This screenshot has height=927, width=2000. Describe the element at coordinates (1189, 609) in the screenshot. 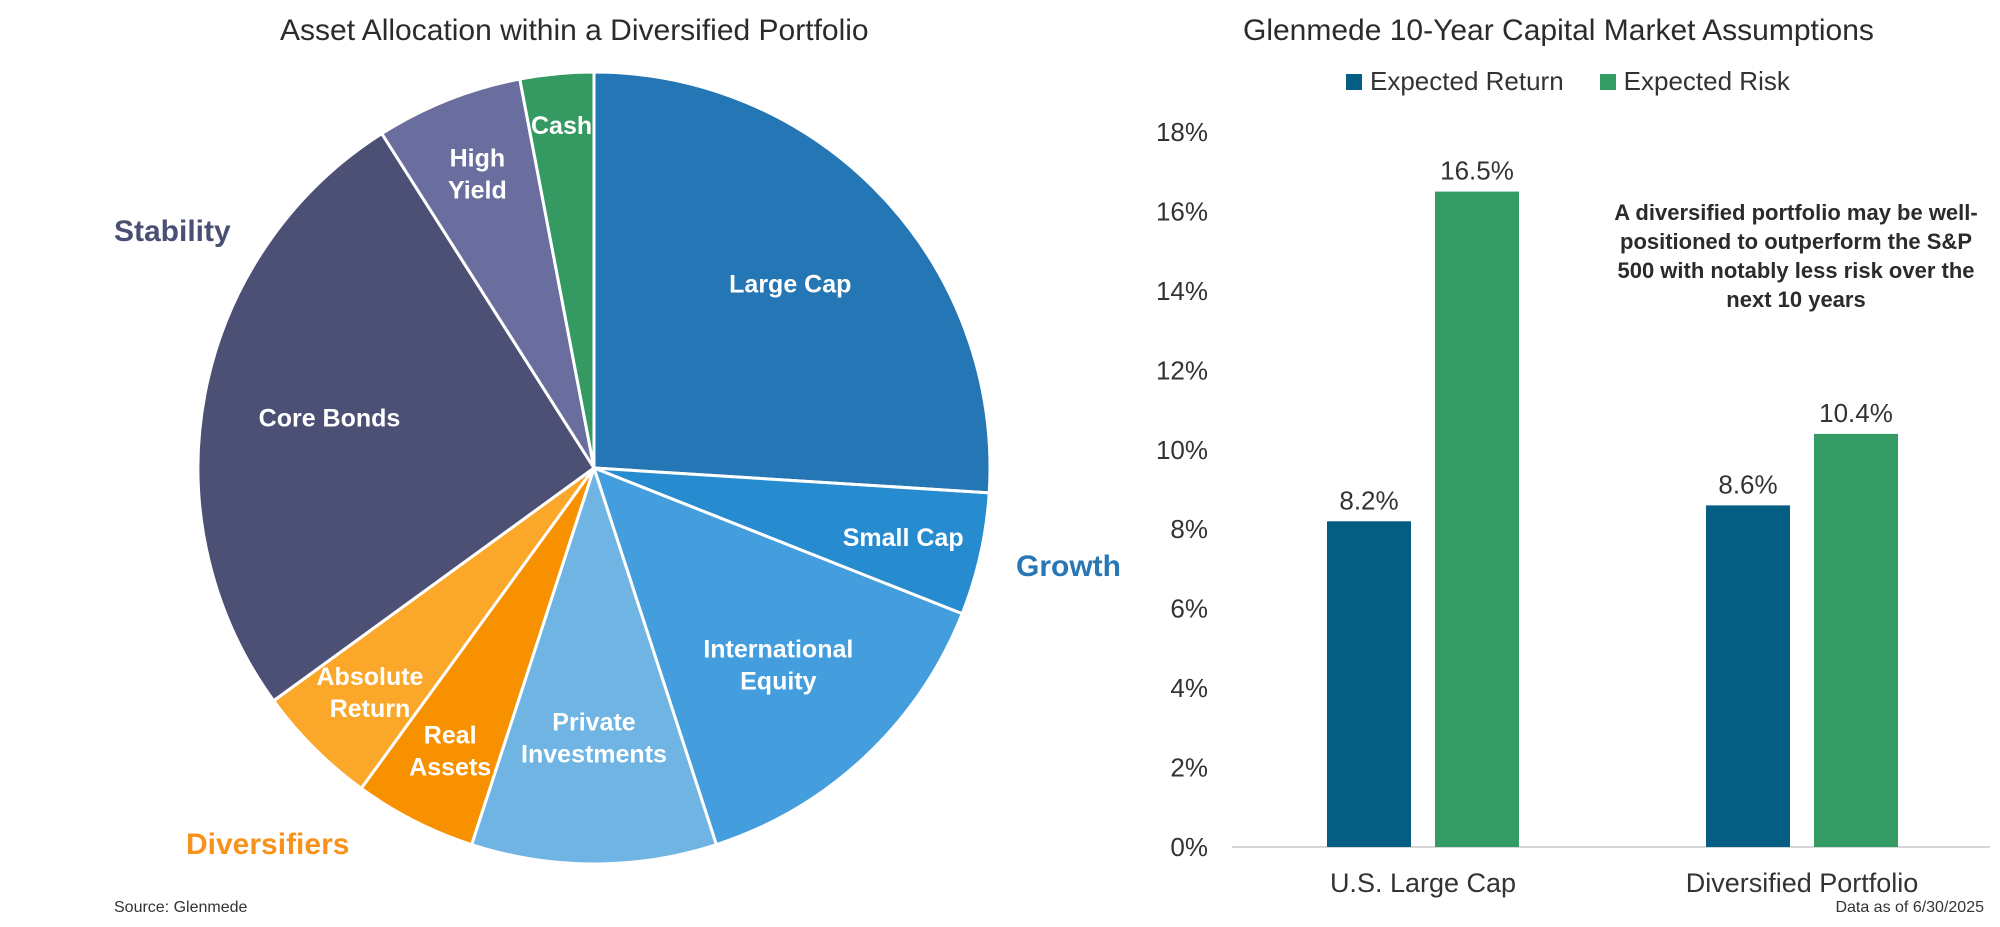

I see `y-tick-label-6: 6%` at that location.